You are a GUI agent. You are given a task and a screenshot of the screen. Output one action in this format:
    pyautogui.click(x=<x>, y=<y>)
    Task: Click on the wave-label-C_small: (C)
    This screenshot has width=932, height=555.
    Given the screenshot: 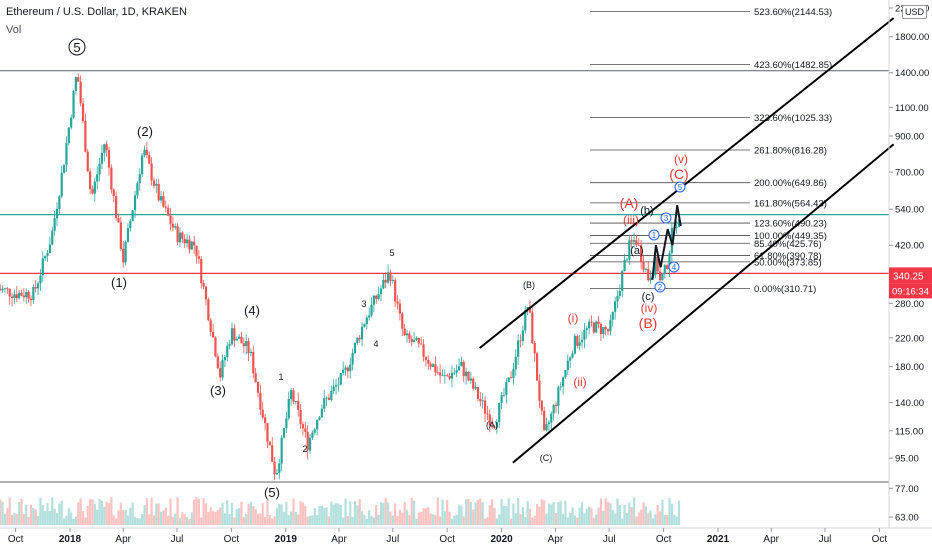 What is the action you would take?
    pyautogui.click(x=546, y=458)
    